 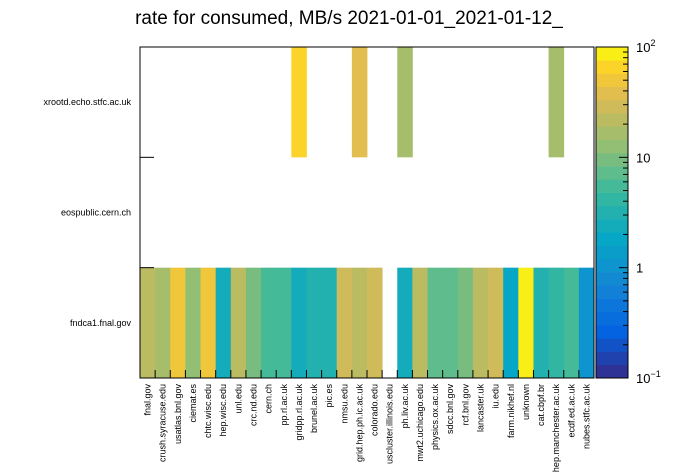 I want to click on x-tick-label: ph.liv.ac.uk, so click(x=405, y=406).